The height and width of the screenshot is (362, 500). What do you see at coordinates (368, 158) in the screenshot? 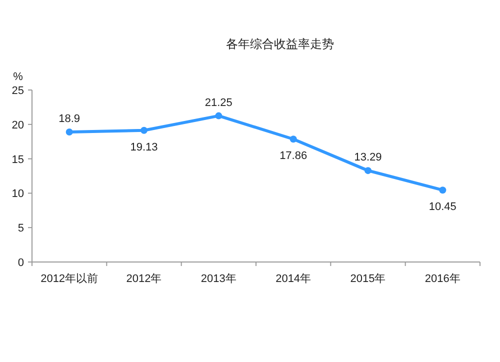
I see `data-label: 13.29` at bounding box center [368, 158].